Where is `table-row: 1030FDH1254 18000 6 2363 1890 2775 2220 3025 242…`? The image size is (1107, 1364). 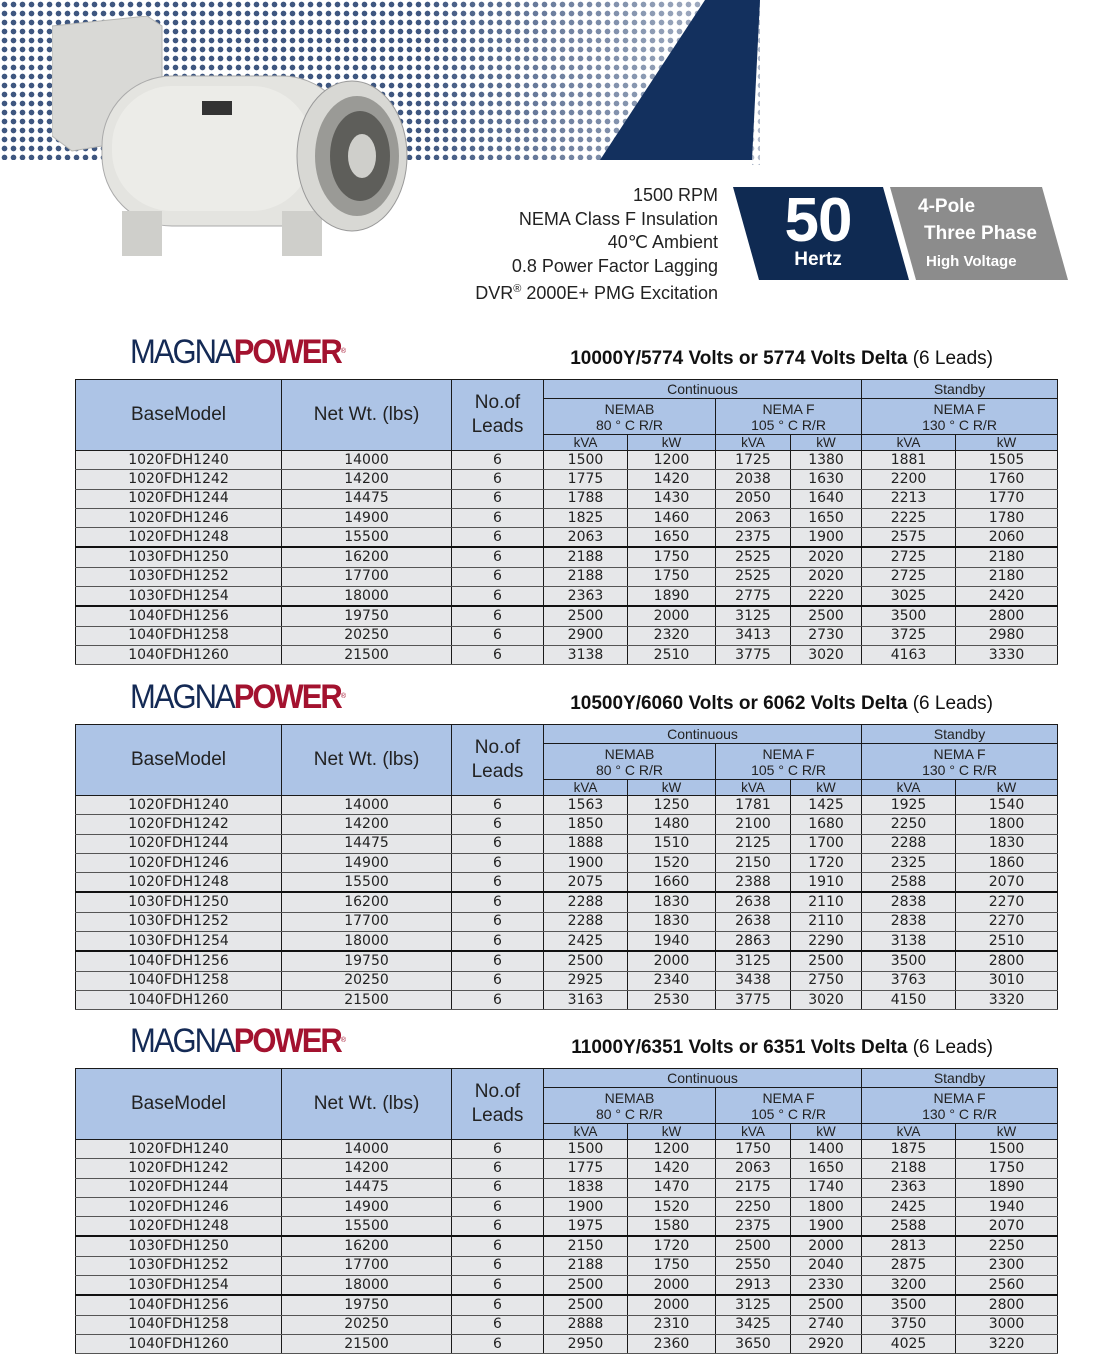
table-row: 1030FDH1254 18000 6 2363 1890 2775 2220 3025 242… is located at coordinates (567, 596).